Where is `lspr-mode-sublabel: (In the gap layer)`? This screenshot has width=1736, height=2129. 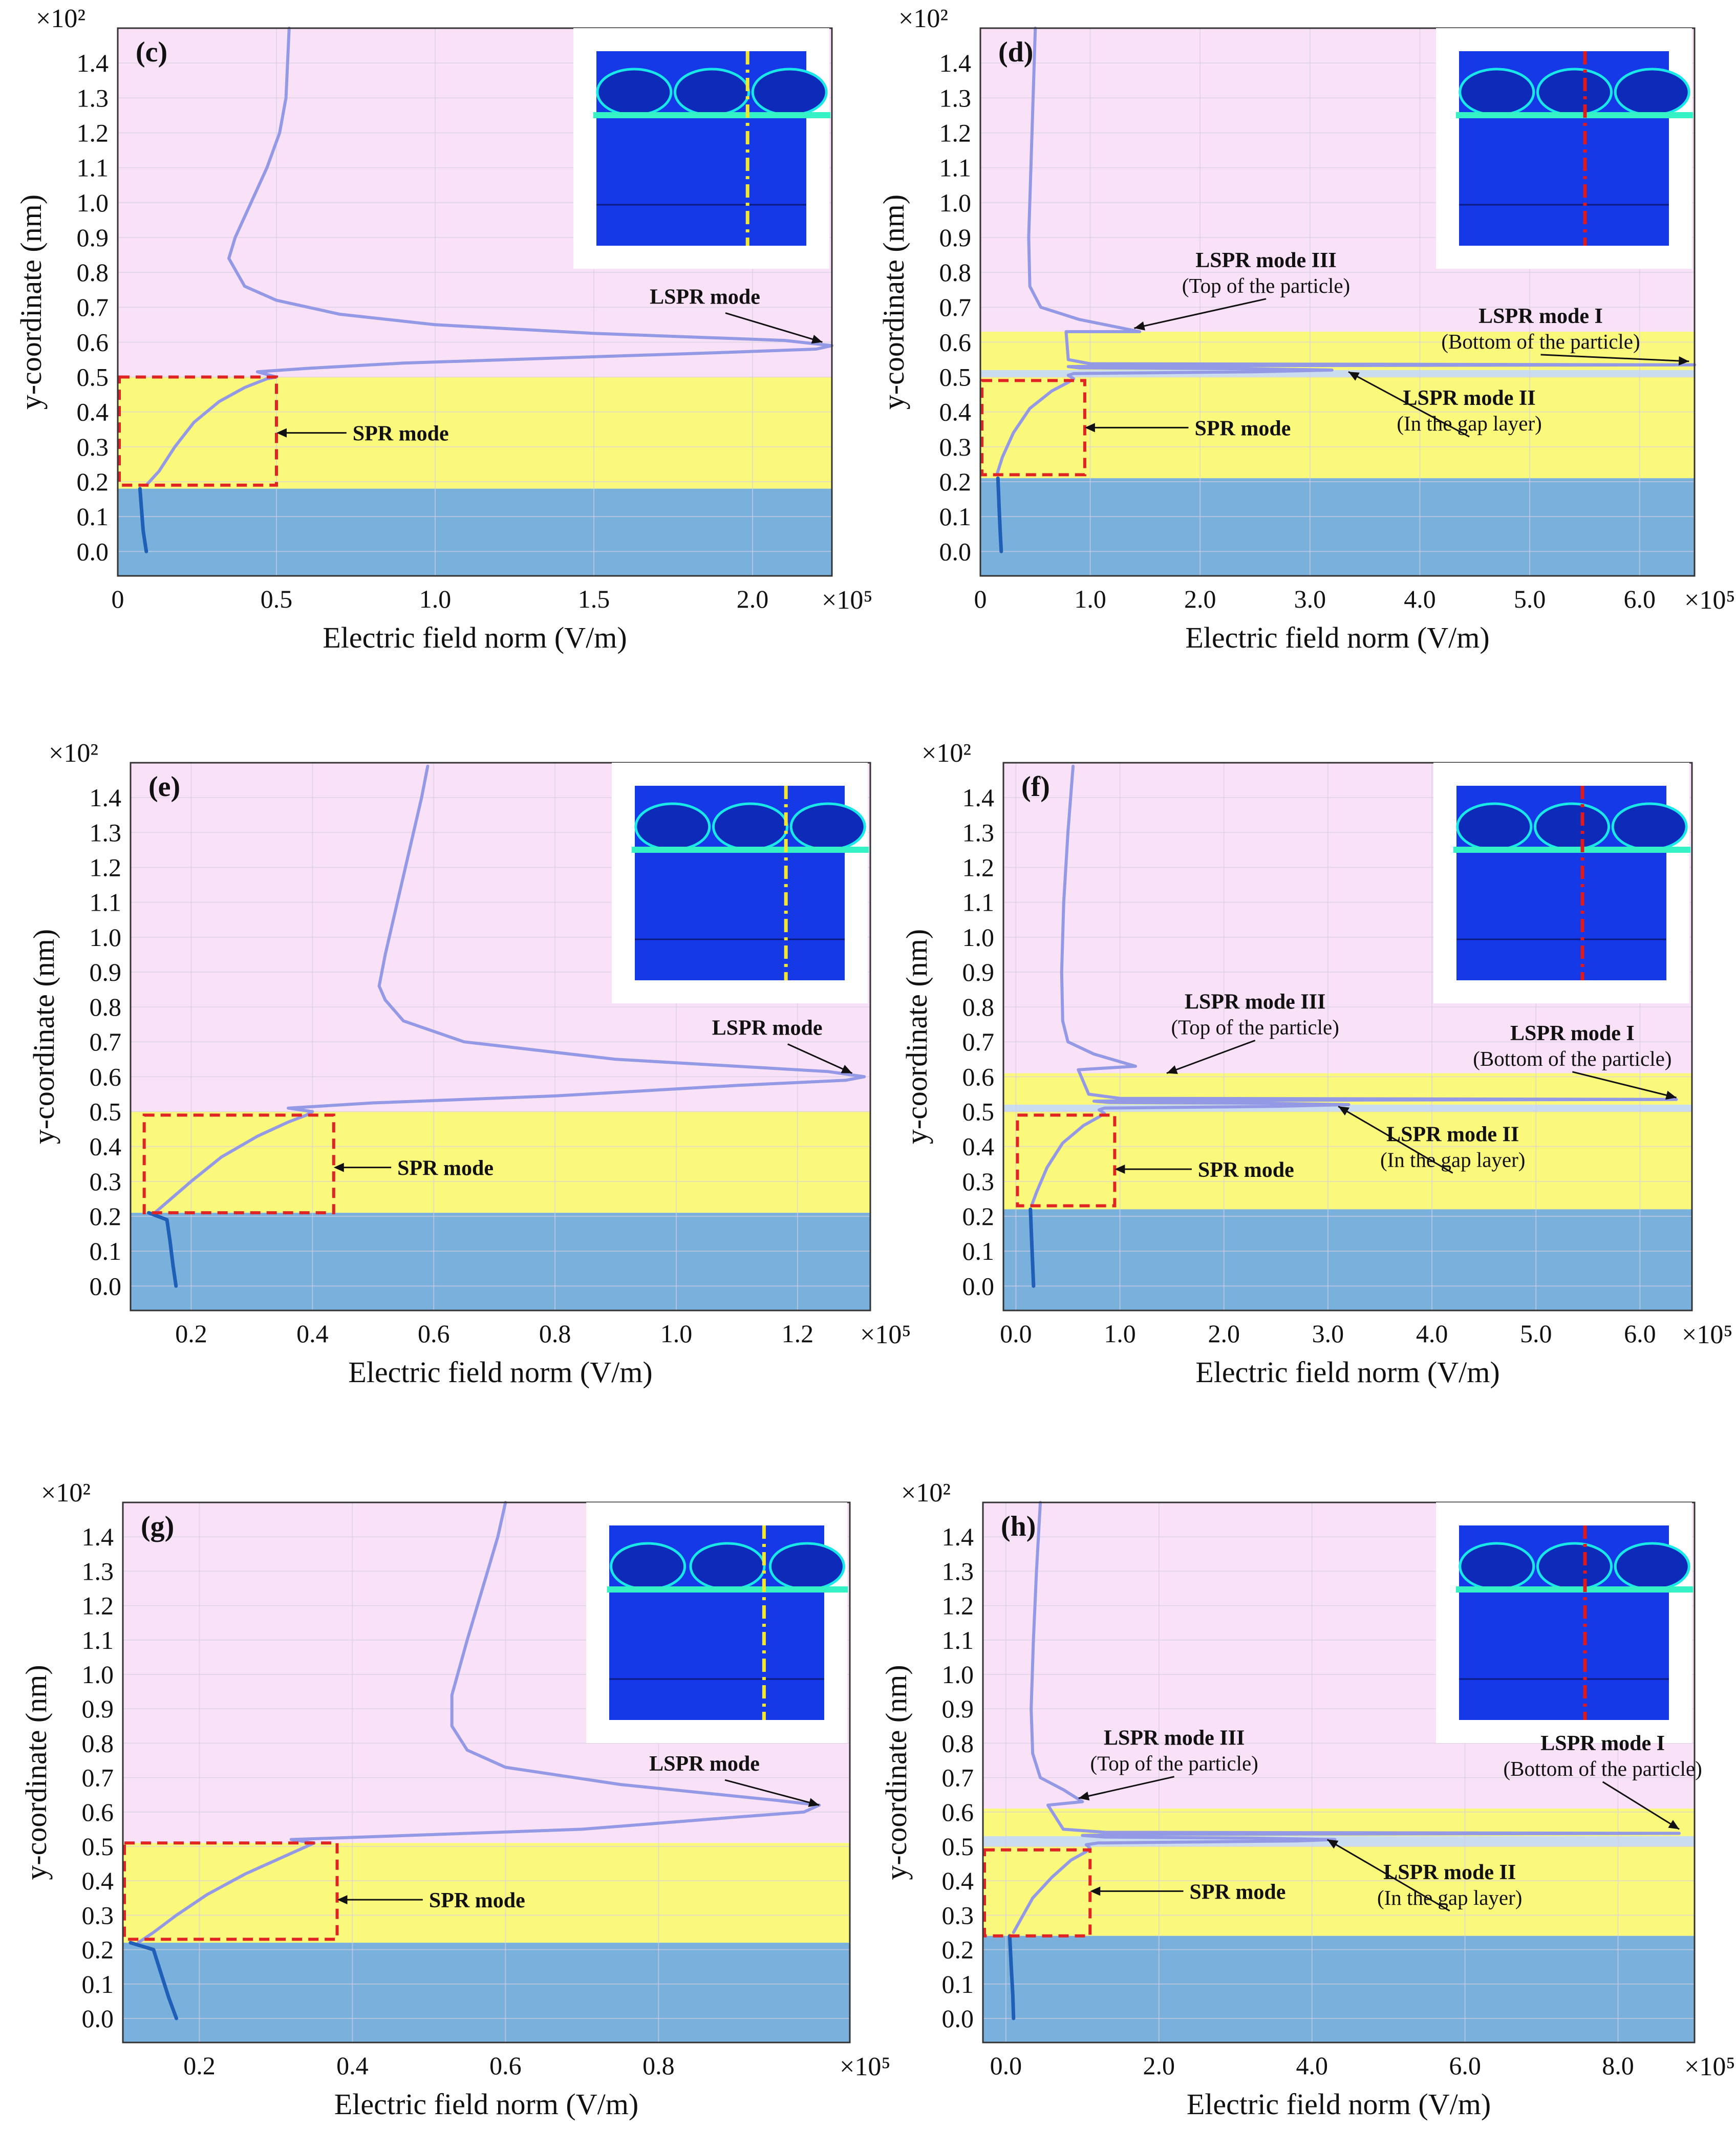 lspr-mode-sublabel: (In the gap layer) is located at coordinates (1453, 1159).